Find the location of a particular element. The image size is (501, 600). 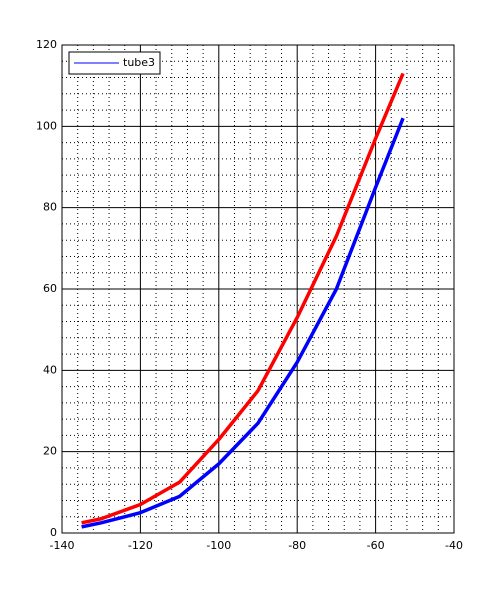

legend-label: tube3 is located at coordinates (139, 62).